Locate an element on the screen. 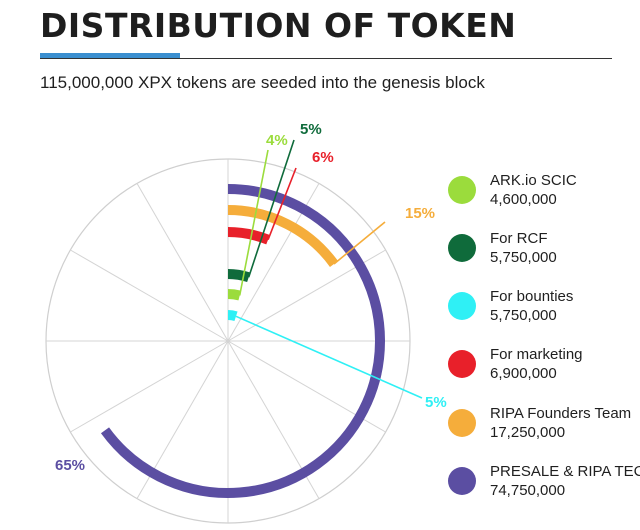 The image size is (640, 530). legend-item: ARK.io SCIC 4,600,000 is located at coordinates (543, 194).